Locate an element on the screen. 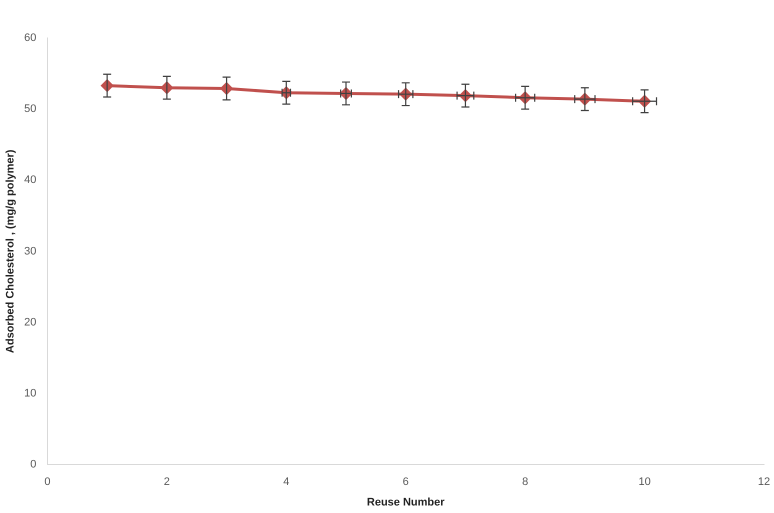 This screenshot has height=513, width=774. x-tick-label: 6 is located at coordinates (405, 482).